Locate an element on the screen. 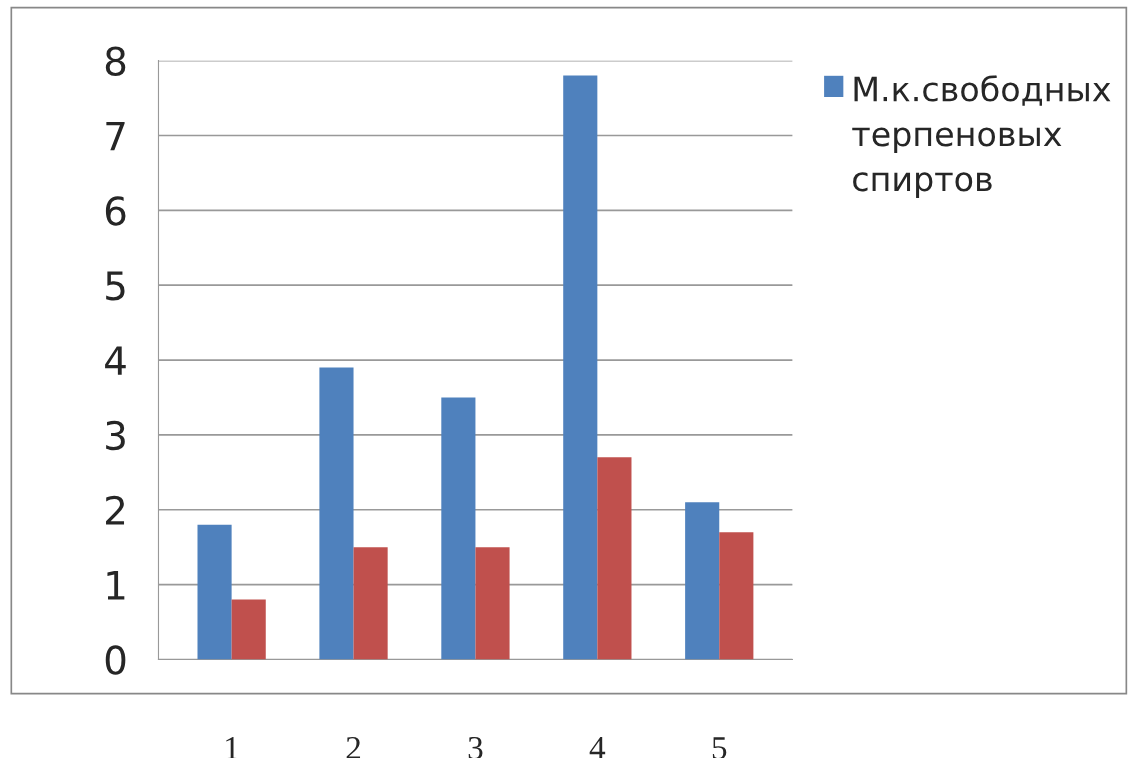 The image size is (1132, 758). y-tick-label: 0 is located at coordinates (115, 660).